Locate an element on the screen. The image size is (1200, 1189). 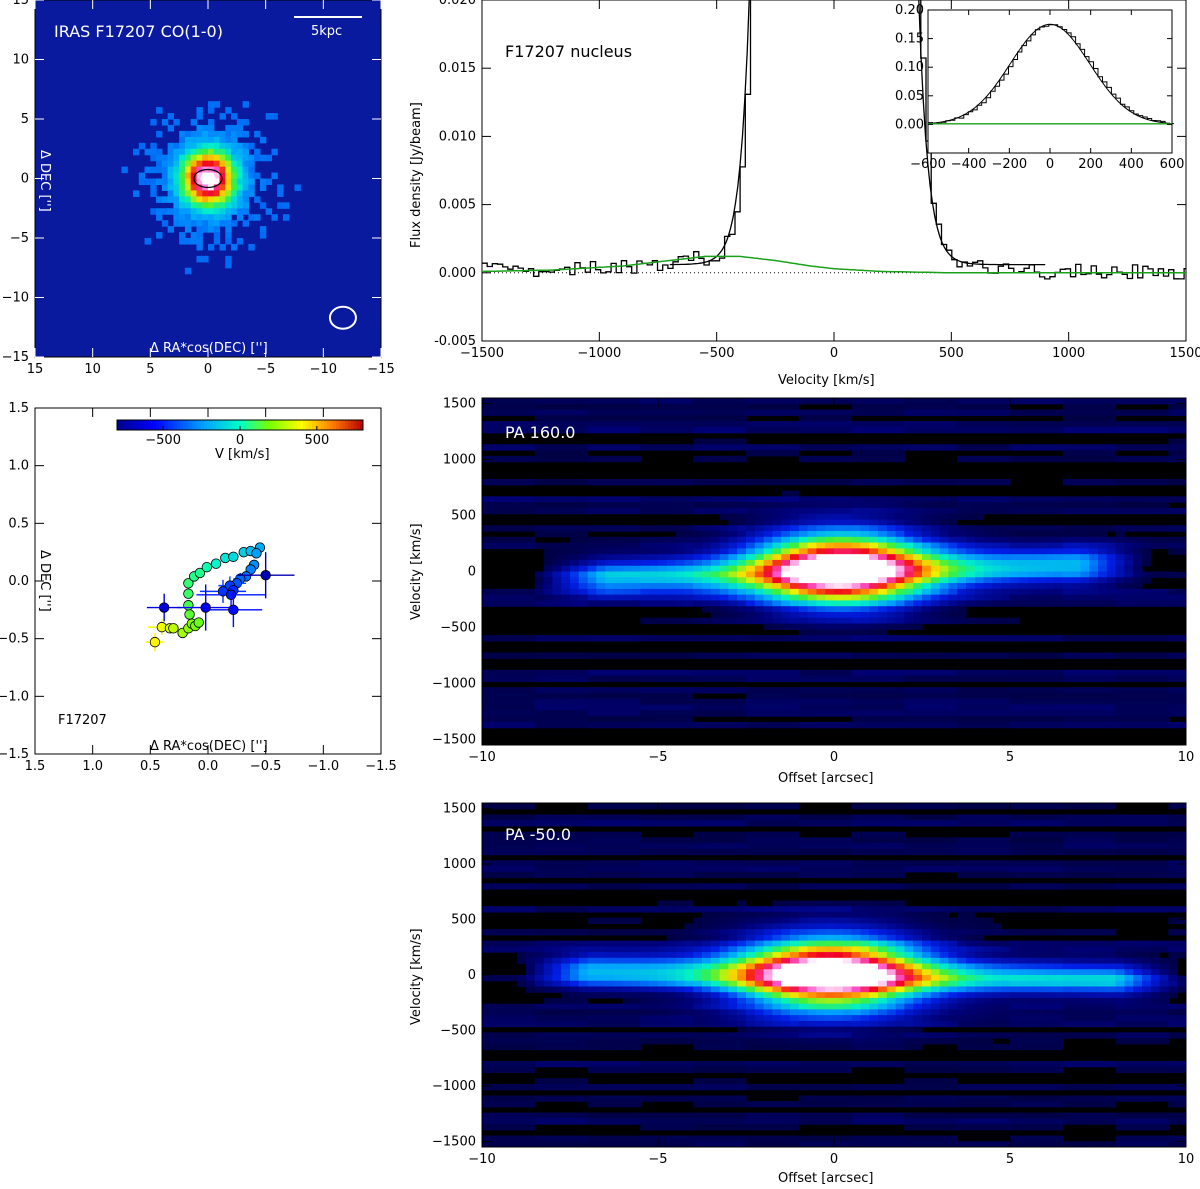
x-tick-label: −1.5 is located at coordinates (381, 766).